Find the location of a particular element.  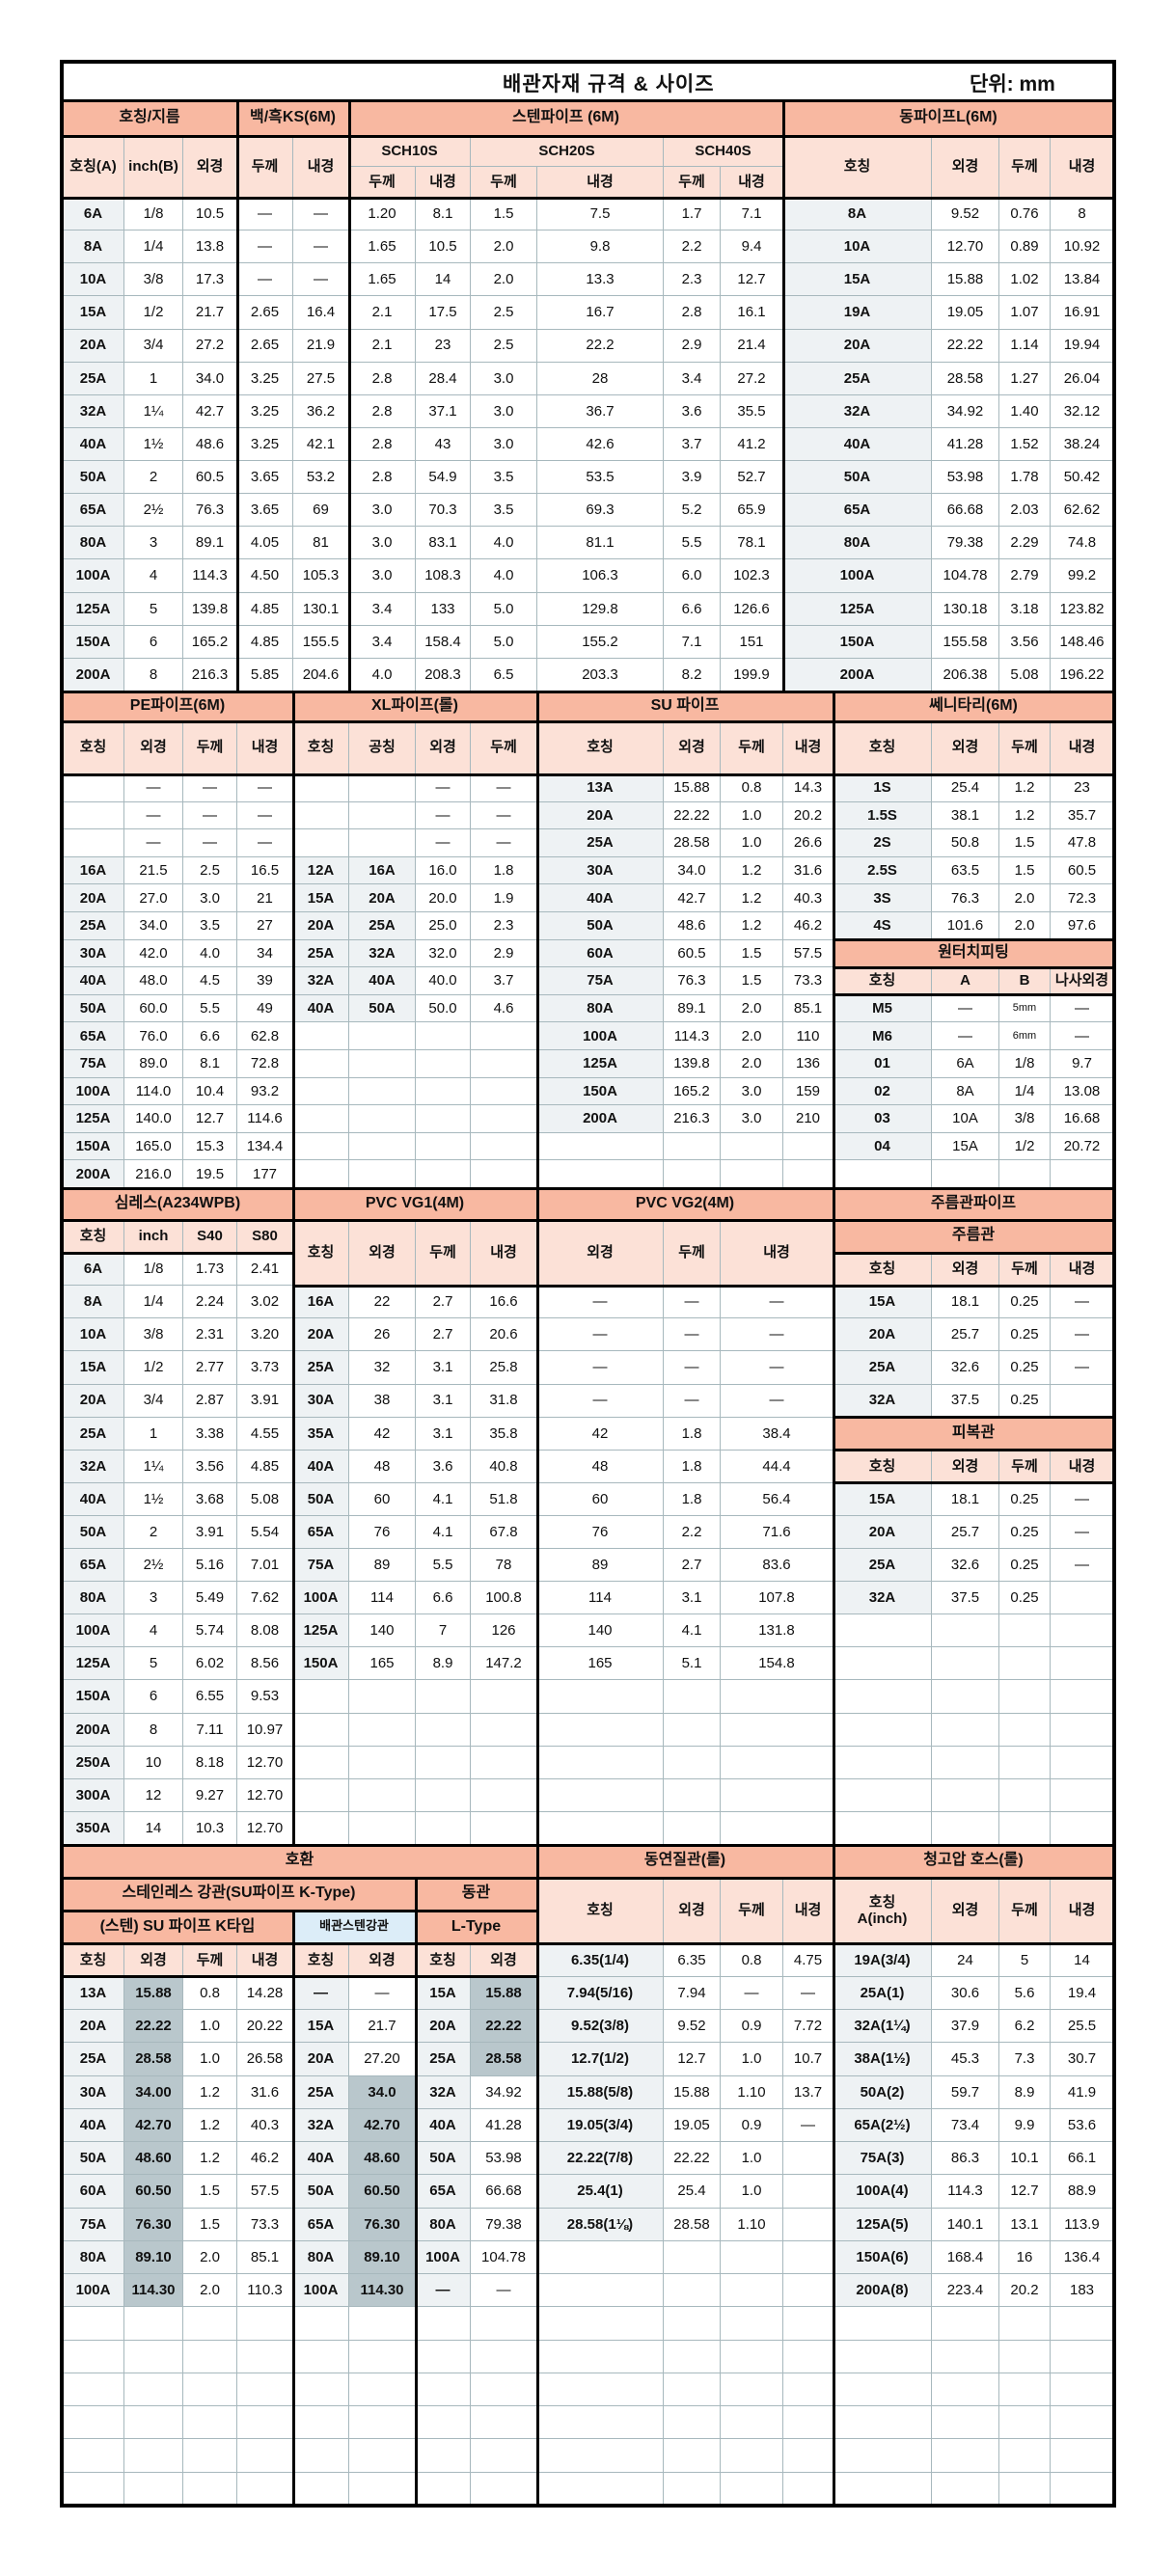

section-title: 주름관파이프 is located at coordinates (973, 1204).